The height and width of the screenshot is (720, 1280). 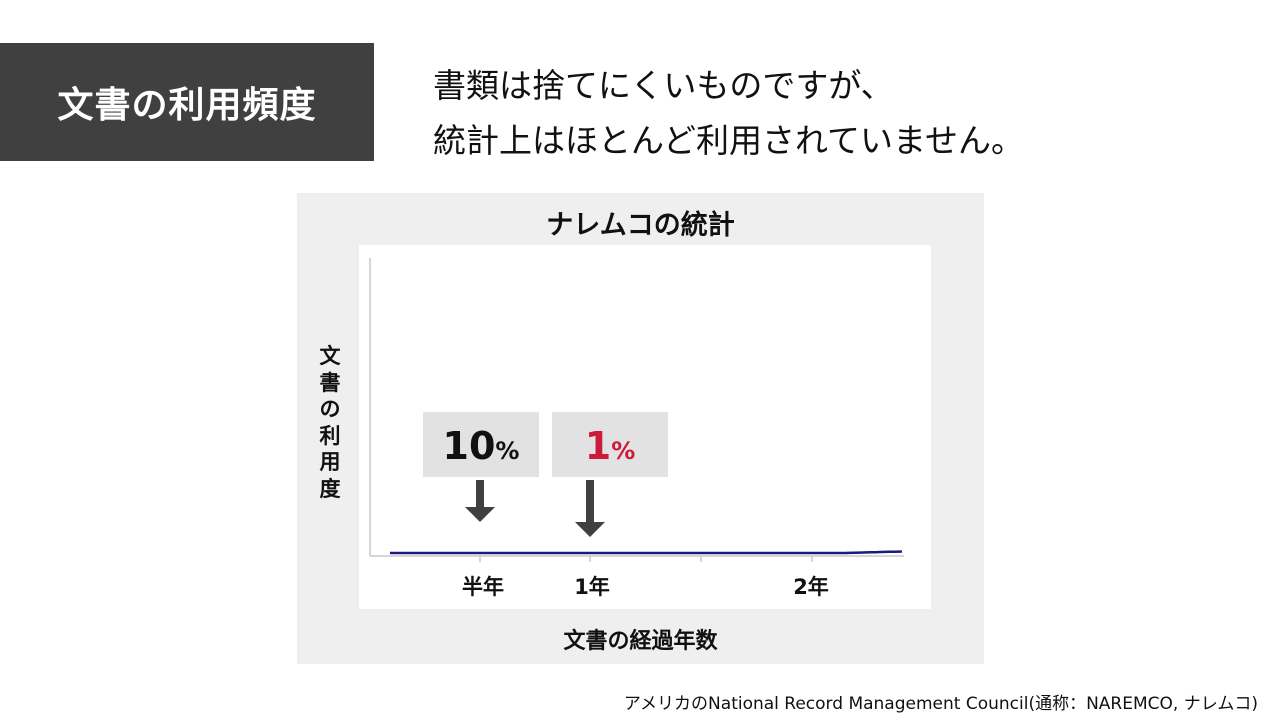 I want to click on subtitle-line-2: 統計上はほとんど利用されていません。, so click(x=729, y=140).